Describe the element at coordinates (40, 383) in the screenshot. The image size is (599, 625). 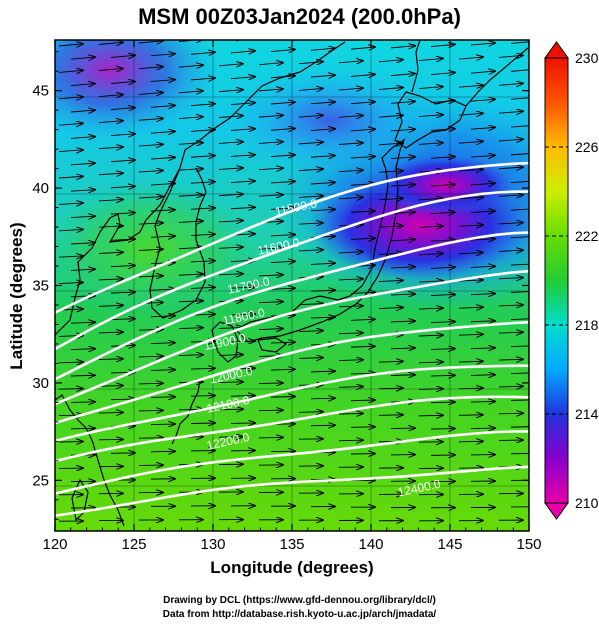
I see `y-tick-label: 30` at that location.